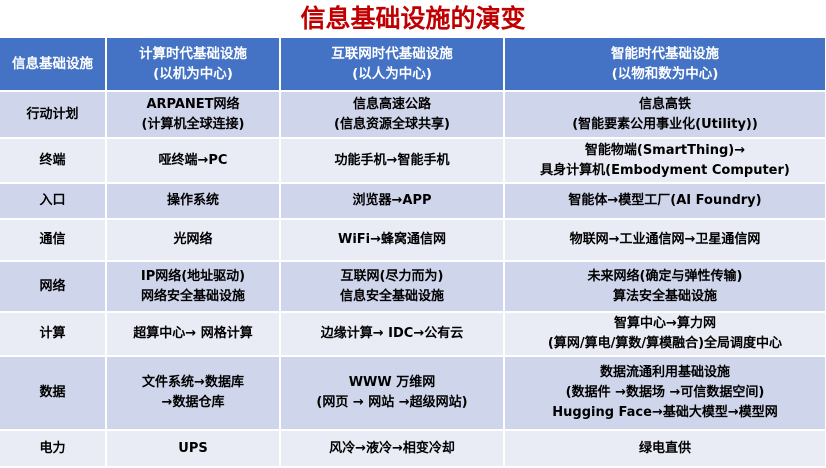  Describe the element at coordinates (193, 74) in the screenshot. I see `header-line: (以机为中心)` at that location.